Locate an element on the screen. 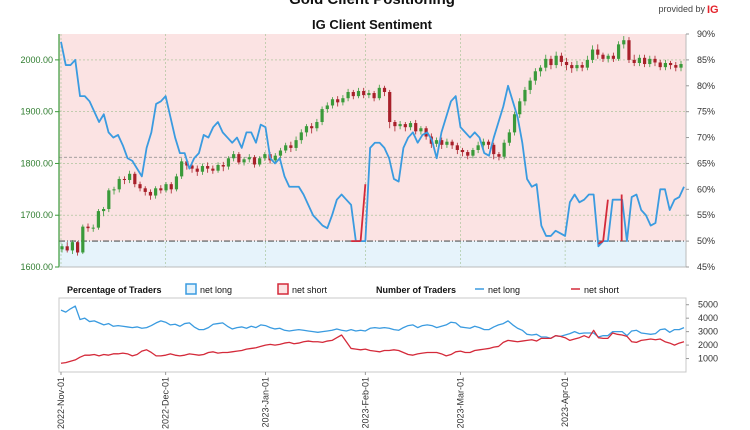 The image size is (750, 430). chart-subtitle: IG Client Sentiment is located at coordinates (372, 24).